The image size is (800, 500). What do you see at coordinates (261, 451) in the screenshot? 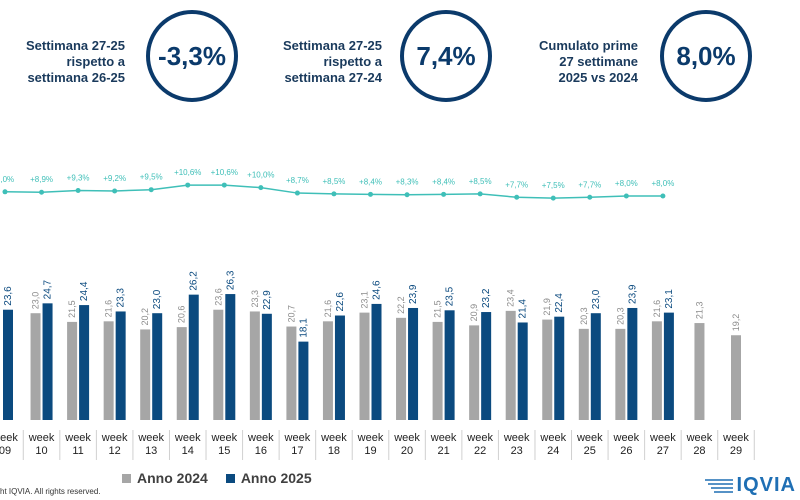
I see `x-tick-label: 16` at bounding box center [261, 451].